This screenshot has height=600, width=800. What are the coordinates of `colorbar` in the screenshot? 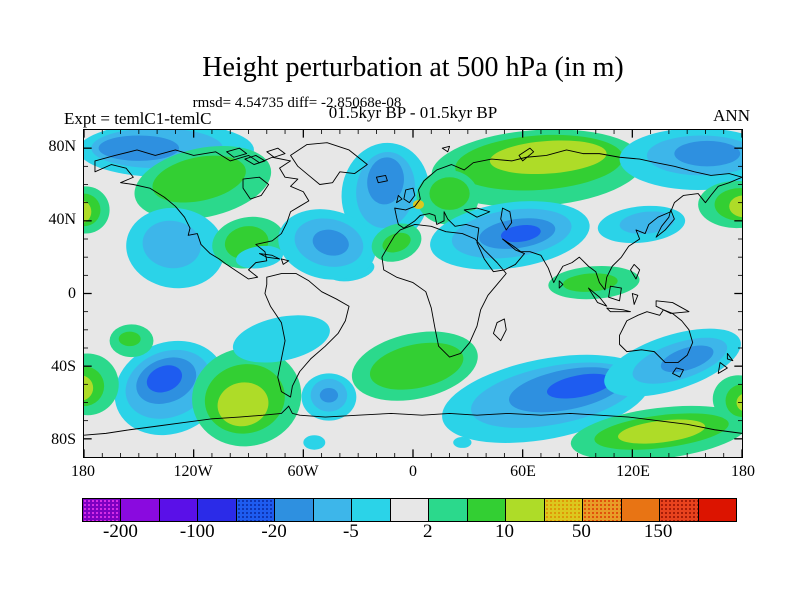 It's located at (409, 510).